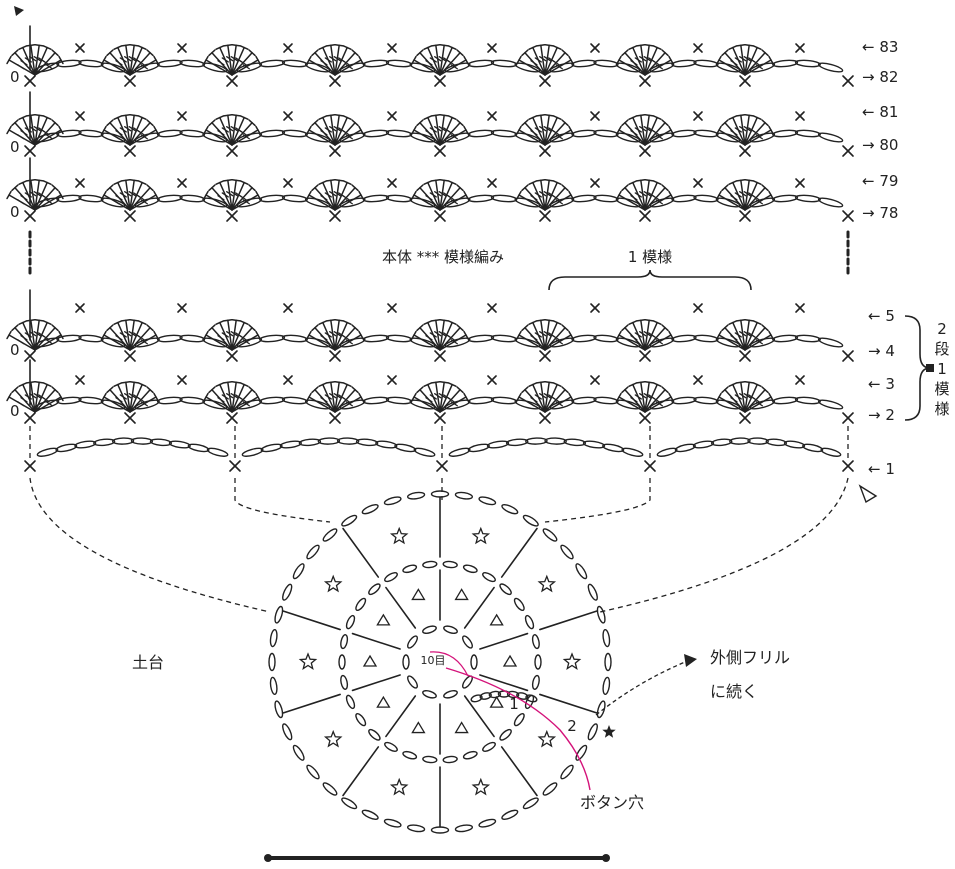  I want to click on spoke-outer, so click(311, 703).